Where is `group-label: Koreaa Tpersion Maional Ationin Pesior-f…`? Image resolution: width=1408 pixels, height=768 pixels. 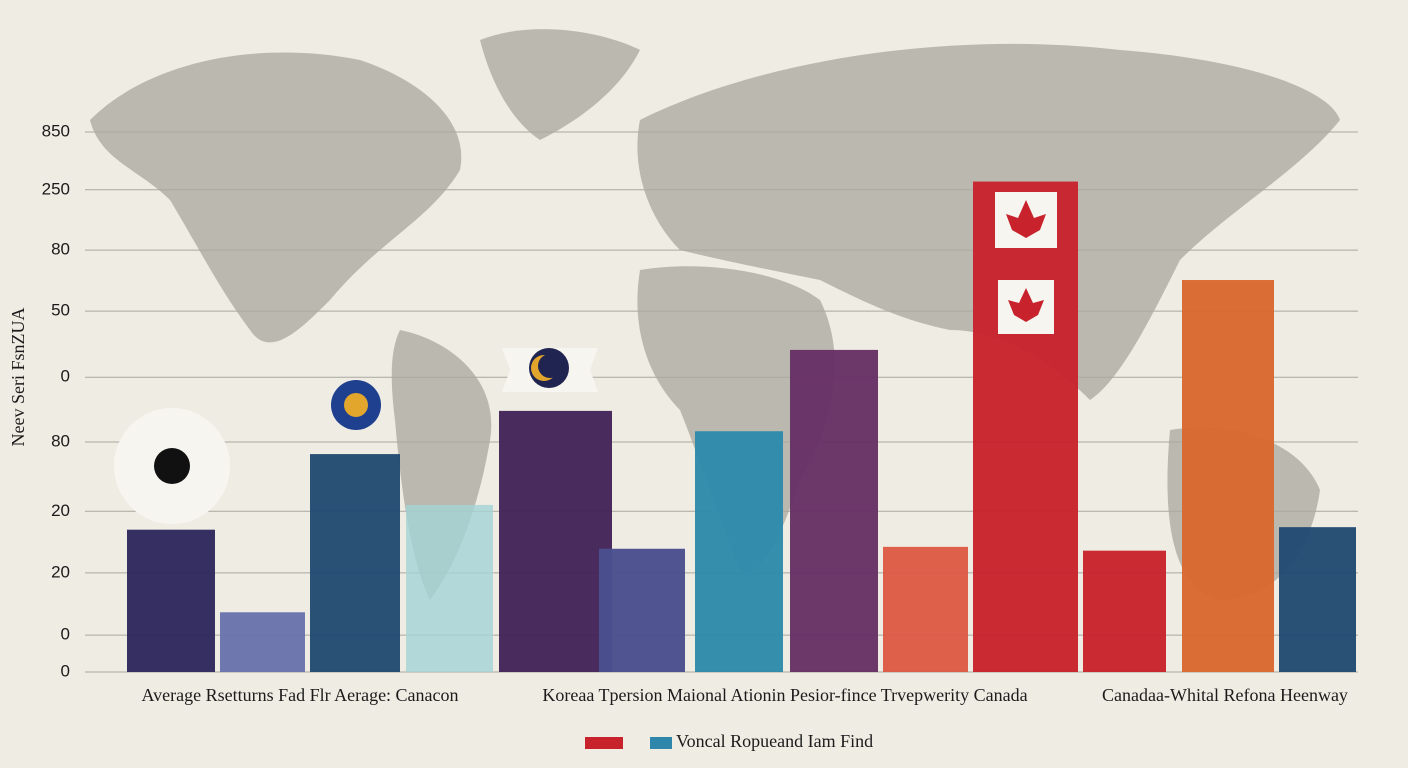
group-label: Koreaa Tpersion Maional Ationin Pesior-f… is located at coordinates (784, 695).